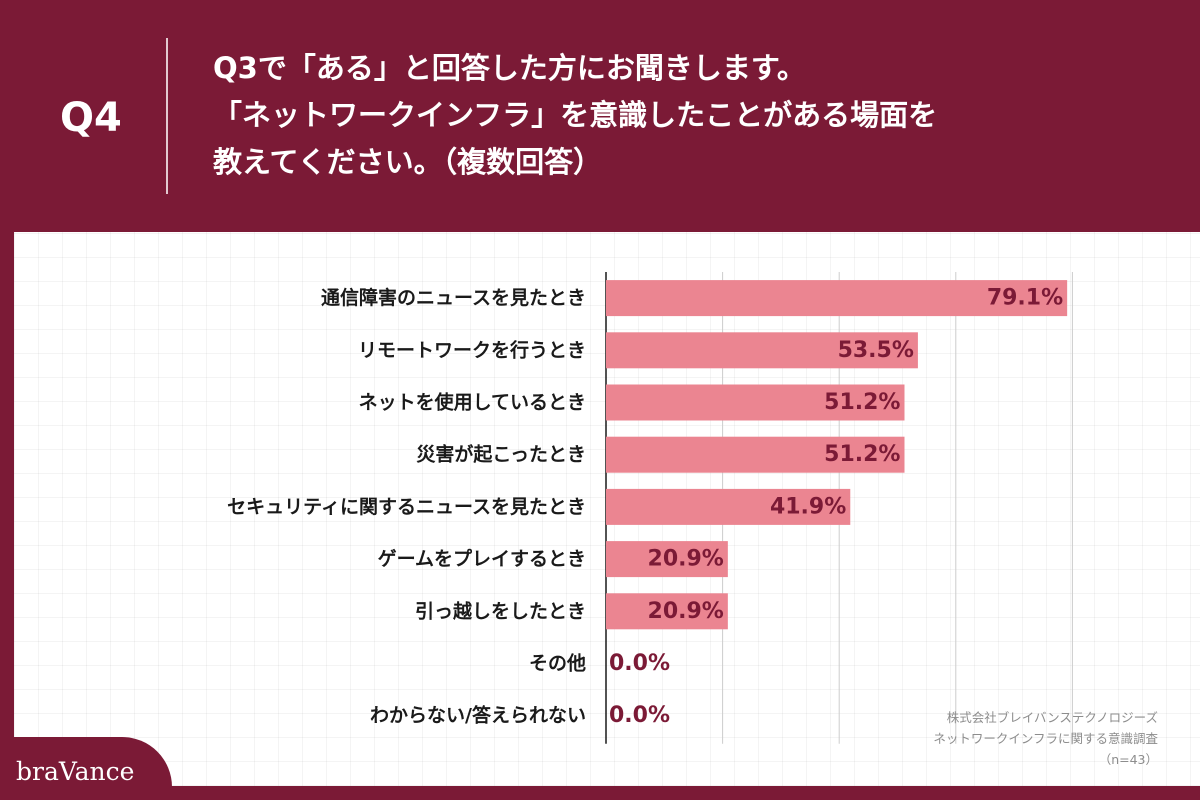 This screenshot has height=800, width=1200. Describe the element at coordinates (876, 350) in the screenshot. I see `value-label-1: 53.5%` at that location.